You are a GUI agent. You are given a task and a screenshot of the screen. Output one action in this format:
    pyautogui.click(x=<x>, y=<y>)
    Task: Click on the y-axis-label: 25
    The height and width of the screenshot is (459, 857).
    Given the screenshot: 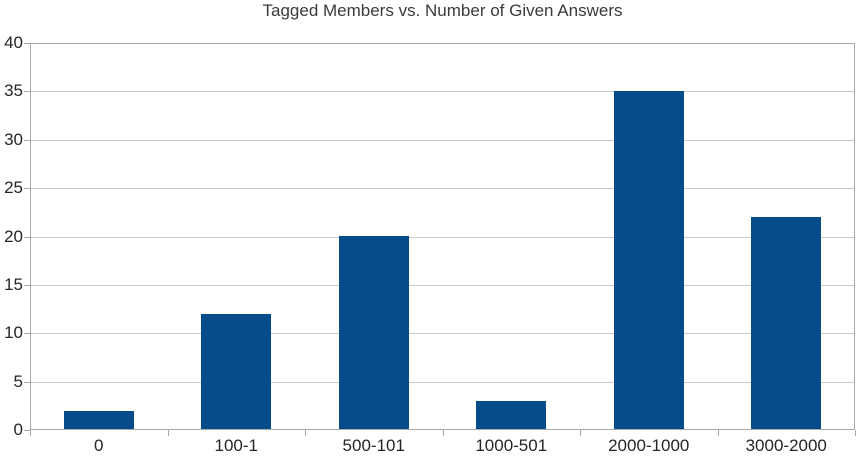 What is the action you would take?
    pyautogui.click(x=13, y=187)
    